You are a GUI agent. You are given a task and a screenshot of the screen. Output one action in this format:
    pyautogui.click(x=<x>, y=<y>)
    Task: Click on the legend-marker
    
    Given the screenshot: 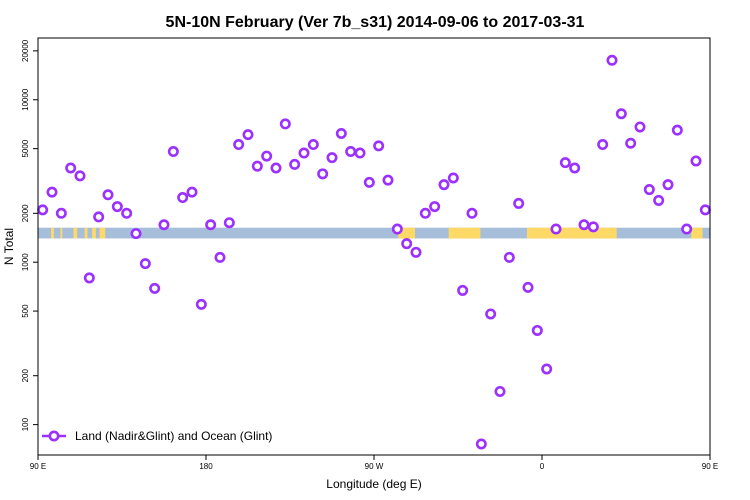 What is the action you would take?
    pyautogui.click(x=54, y=436)
    